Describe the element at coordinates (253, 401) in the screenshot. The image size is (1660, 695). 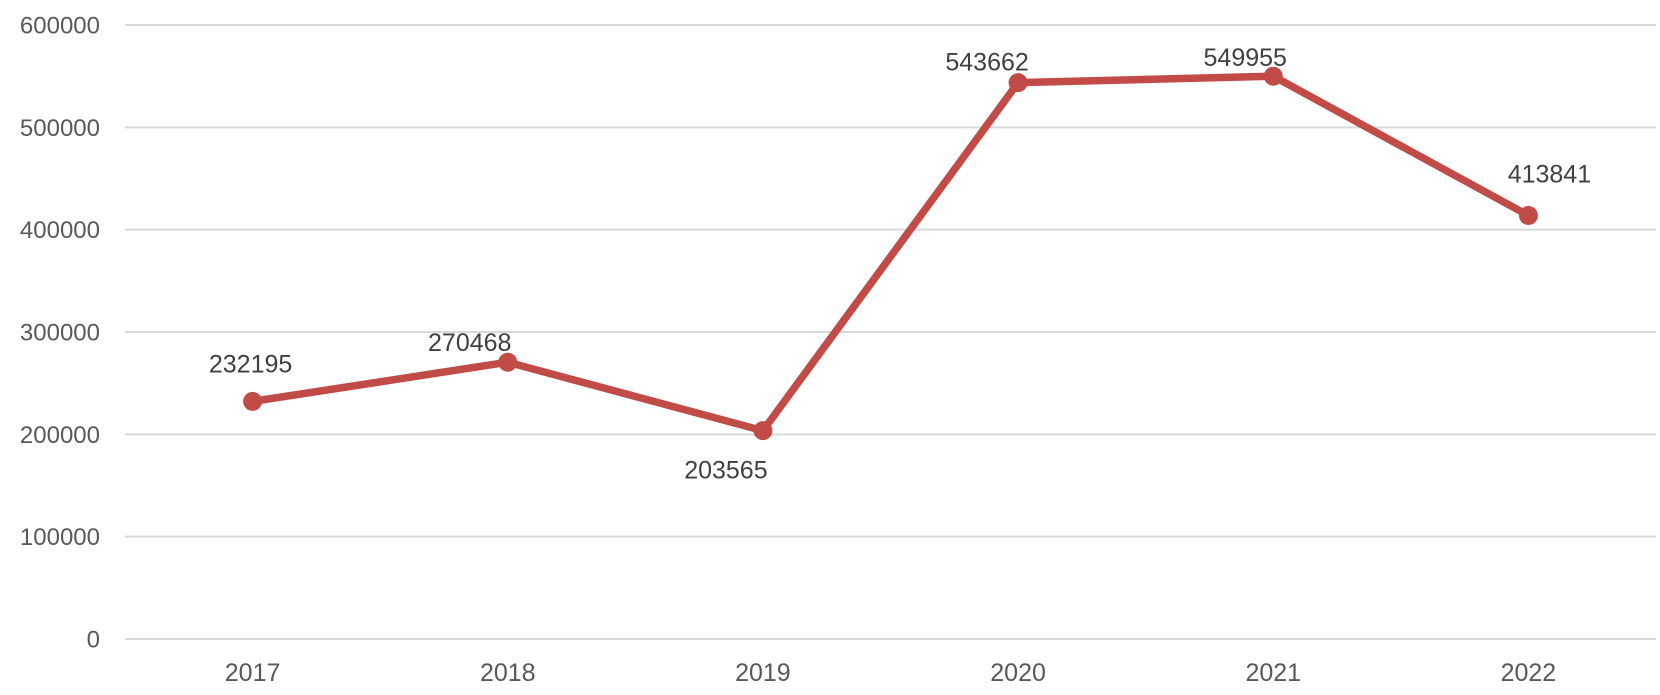
I see `data-point-2017` at that location.